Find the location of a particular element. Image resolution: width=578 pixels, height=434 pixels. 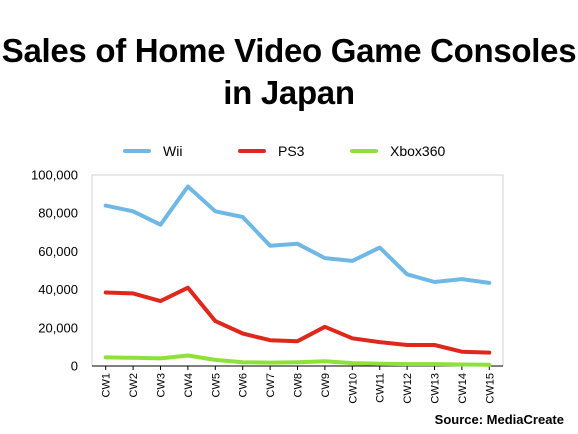

x-tick-label: CW3 is located at coordinates (162, 385).